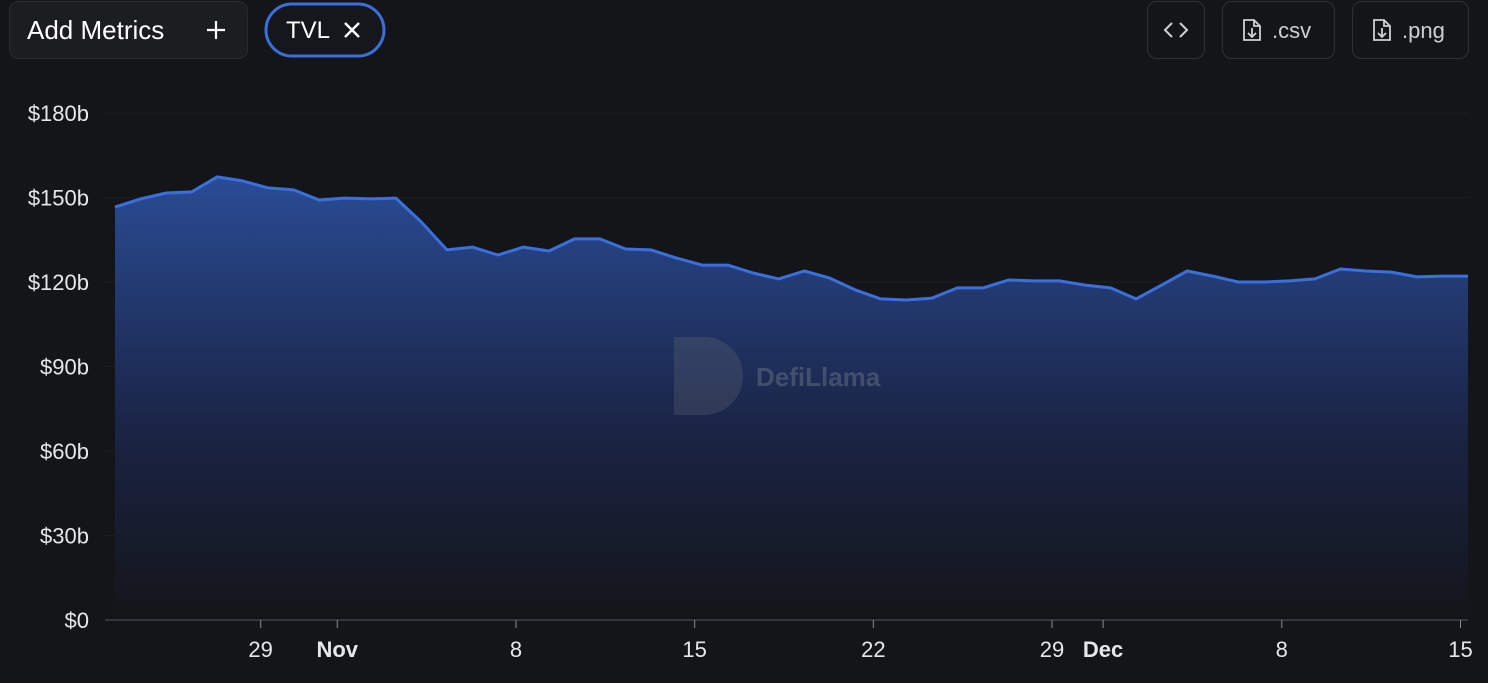  What do you see at coordinates (352, 30) in the screenshot?
I see `close-icon` at bounding box center [352, 30].